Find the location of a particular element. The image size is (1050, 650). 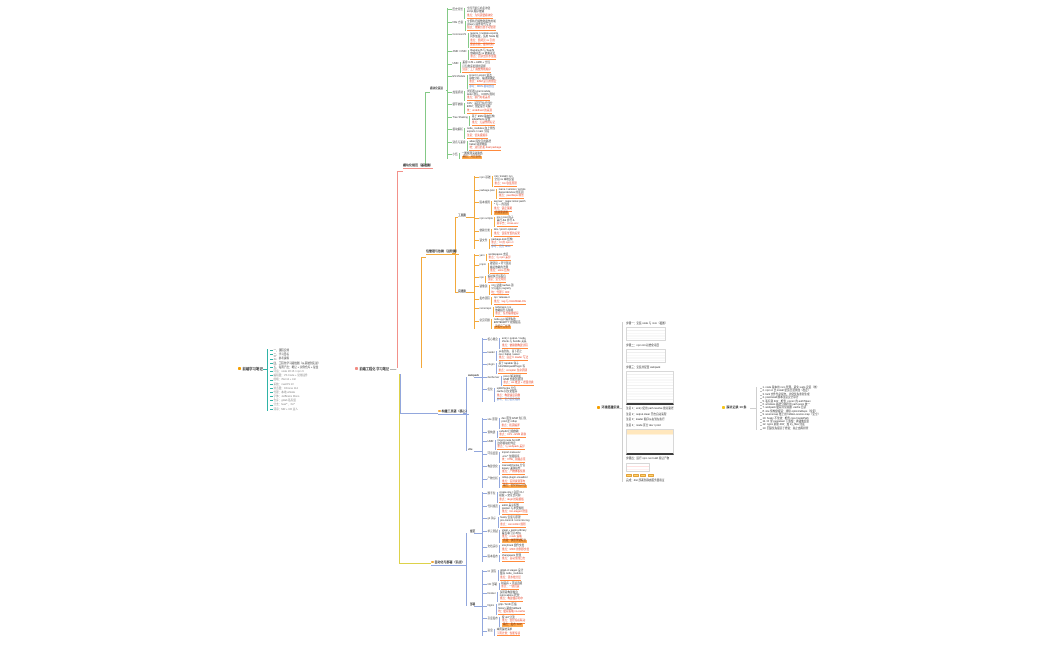

leaf-text: 重点：自动生成日志 is located at coordinates (513, 559).